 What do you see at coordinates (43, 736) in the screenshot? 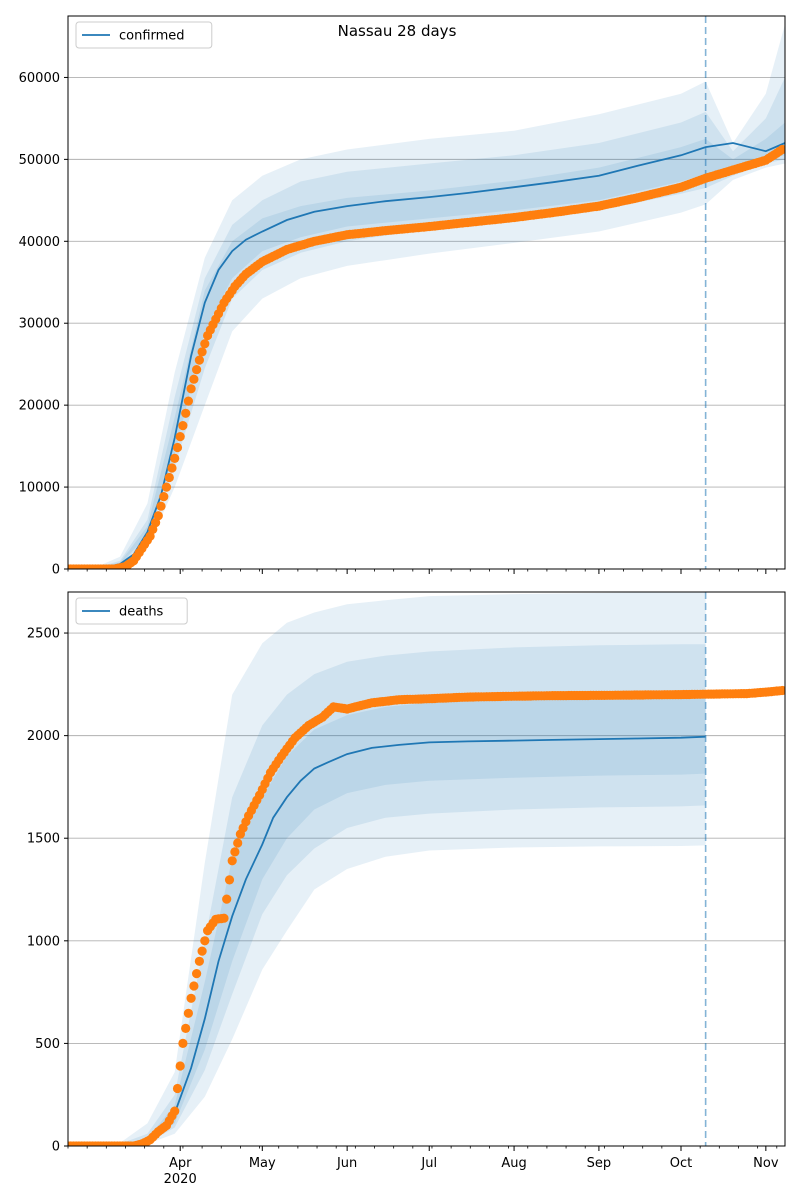
I see `y-tick-label: 2000` at bounding box center [43, 736].